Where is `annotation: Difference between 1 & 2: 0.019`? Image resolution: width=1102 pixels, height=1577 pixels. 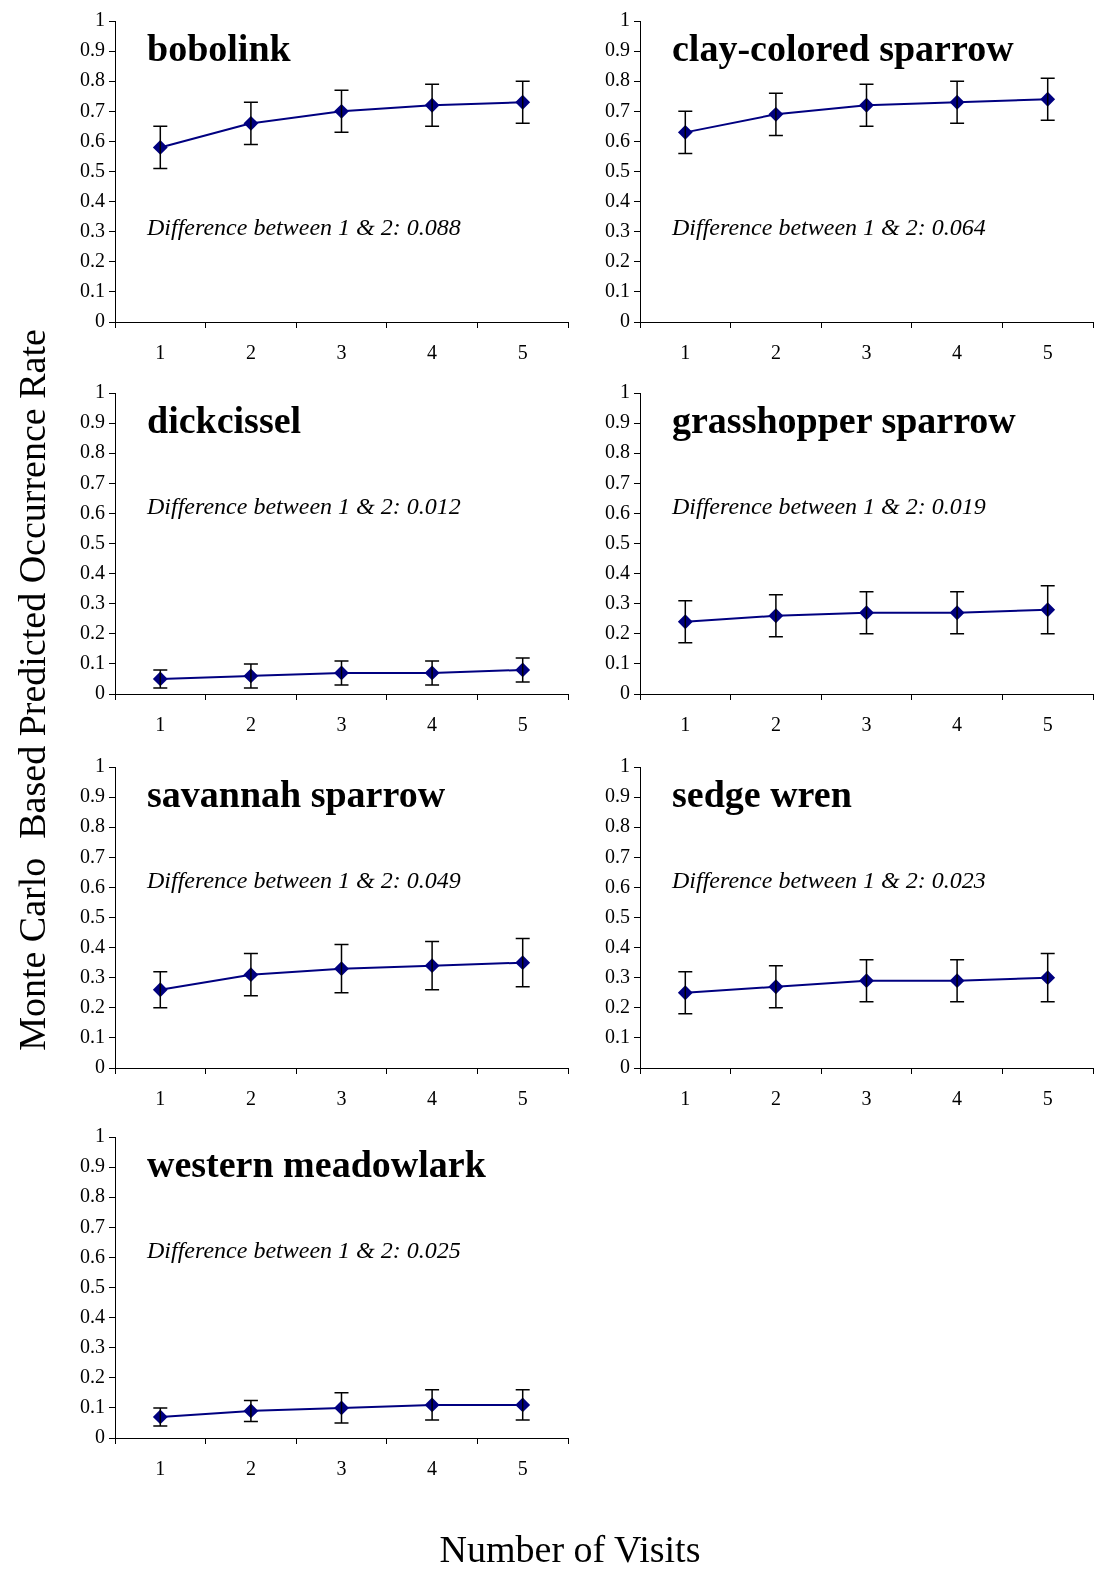 annotation: Difference between 1 & 2: 0.019 is located at coordinates (828, 505).